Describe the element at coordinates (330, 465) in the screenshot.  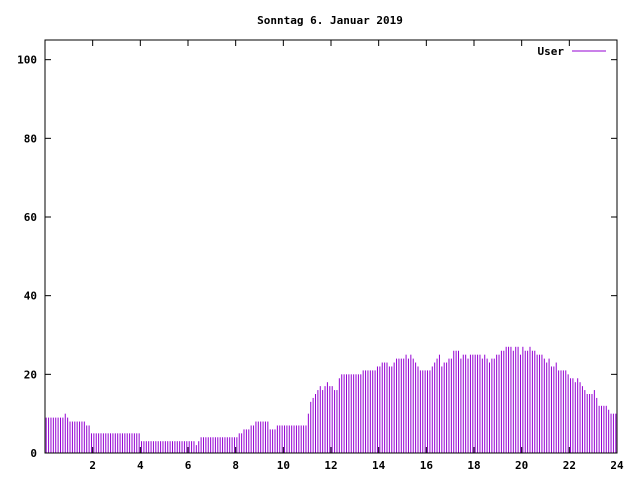
I see `x-tick-label: 12` at that location.